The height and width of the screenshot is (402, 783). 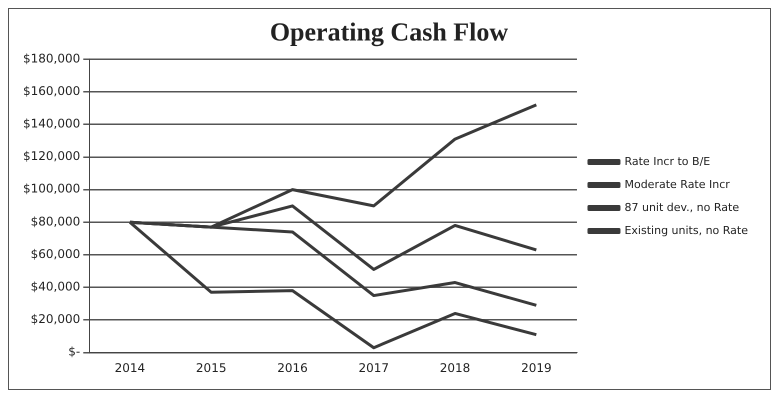 What do you see at coordinates (374, 367) in the screenshot?
I see `x-tick-label: 2017` at bounding box center [374, 367].